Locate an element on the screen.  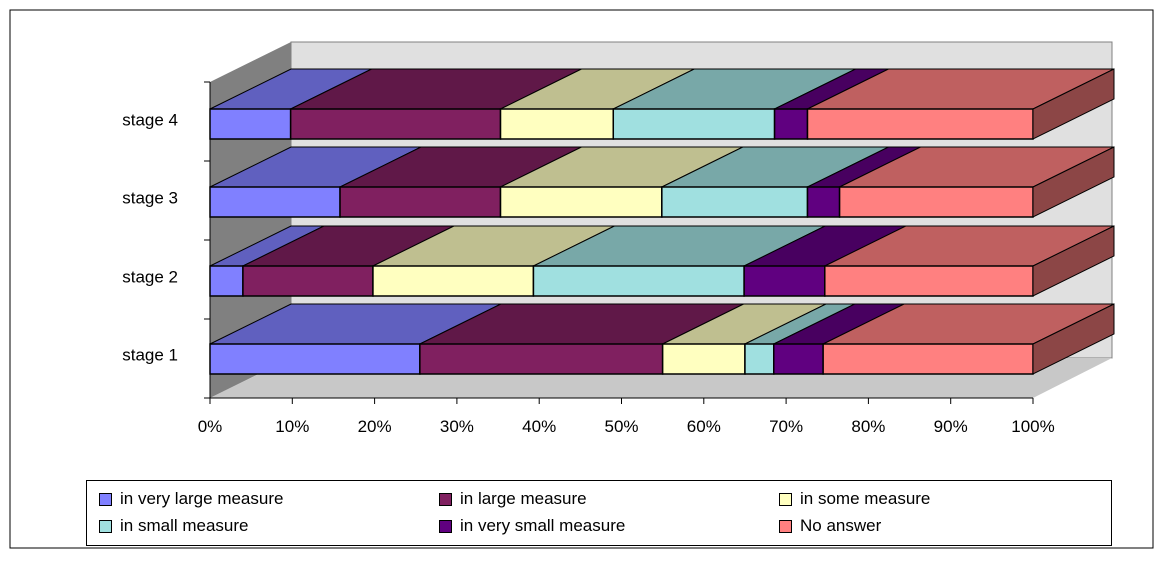
x-tick-label: 90% is located at coordinates (951, 426).